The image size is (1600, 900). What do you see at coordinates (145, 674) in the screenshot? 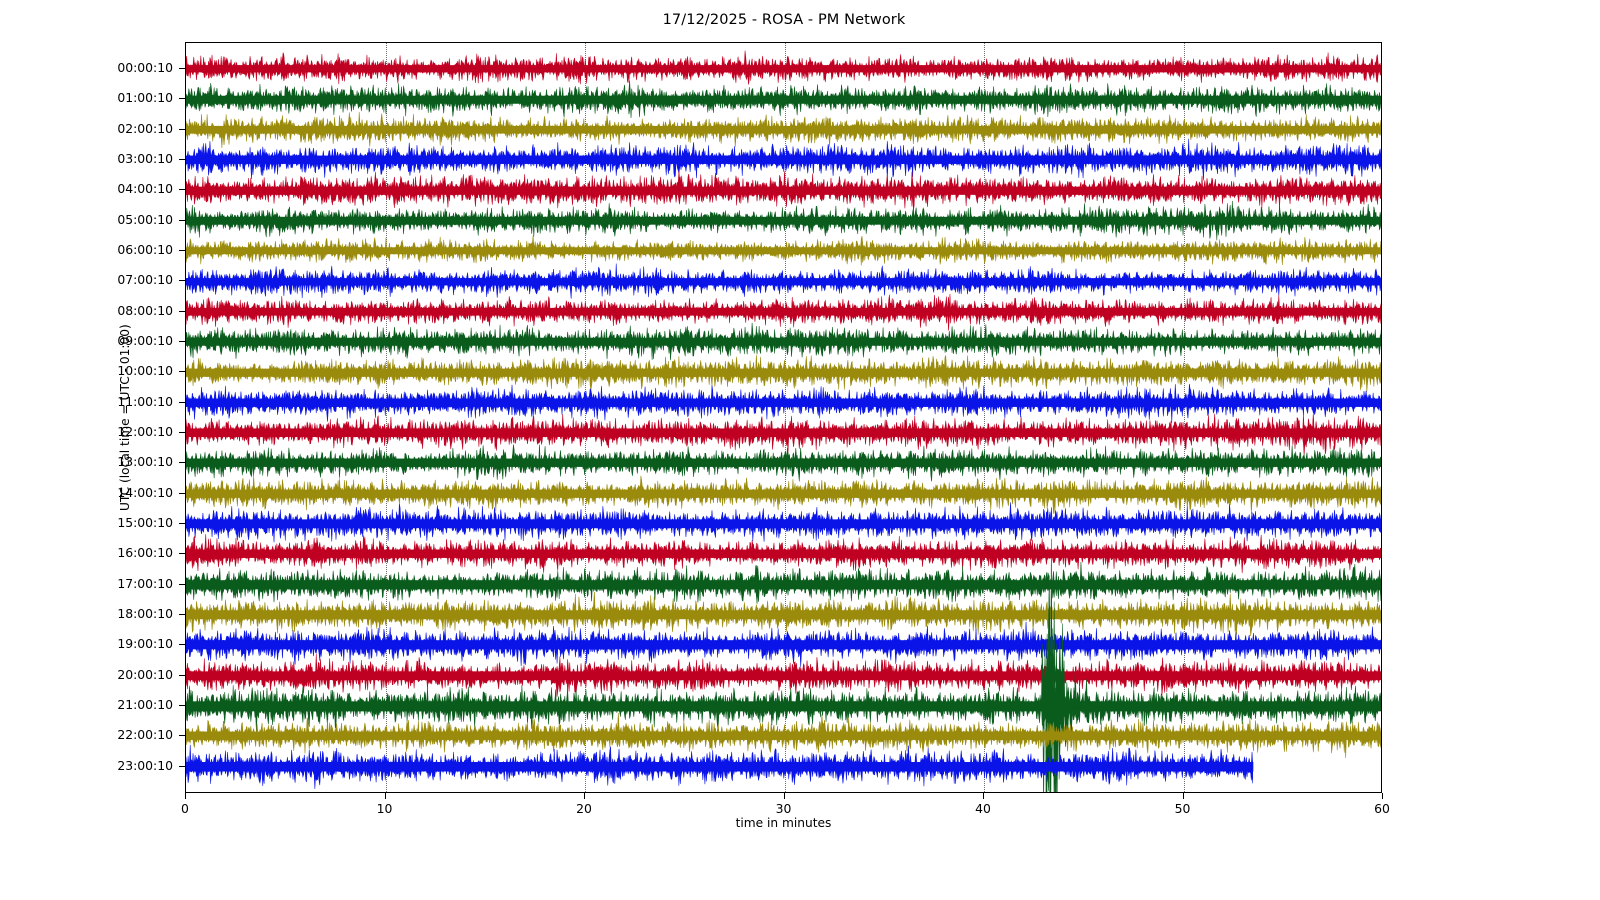
I see `y-tick-label-20-00-10: 20:00:10` at bounding box center [145, 674].